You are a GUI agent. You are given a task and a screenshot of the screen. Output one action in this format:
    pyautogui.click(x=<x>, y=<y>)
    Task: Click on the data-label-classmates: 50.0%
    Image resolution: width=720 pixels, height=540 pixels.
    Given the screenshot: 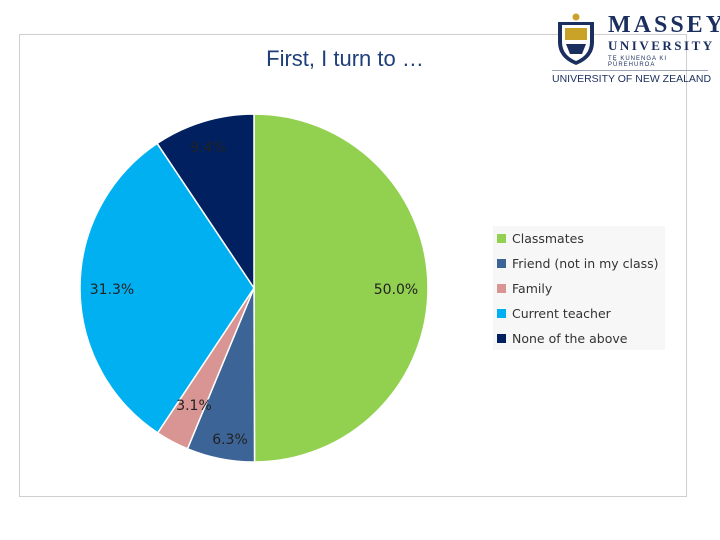 What is the action you would take?
    pyautogui.click(x=396, y=290)
    